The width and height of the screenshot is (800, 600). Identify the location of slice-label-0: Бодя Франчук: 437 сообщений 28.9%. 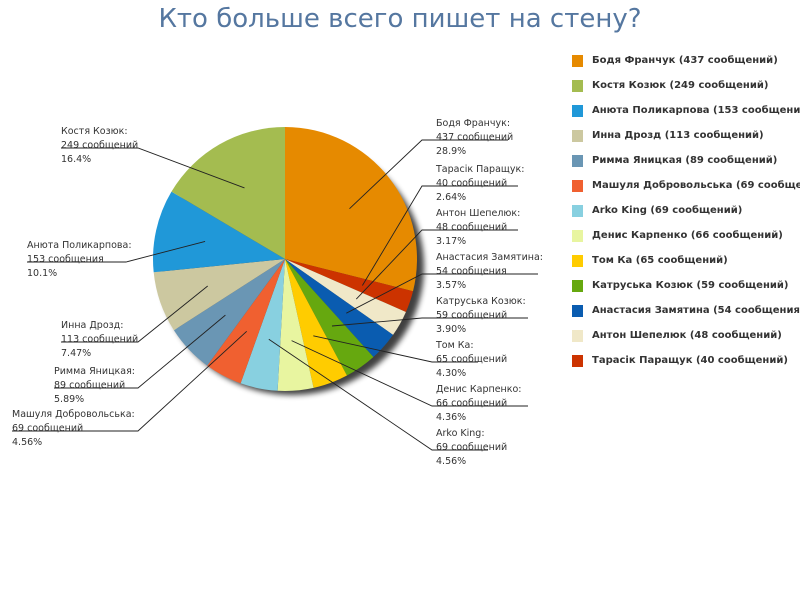
(474, 137).